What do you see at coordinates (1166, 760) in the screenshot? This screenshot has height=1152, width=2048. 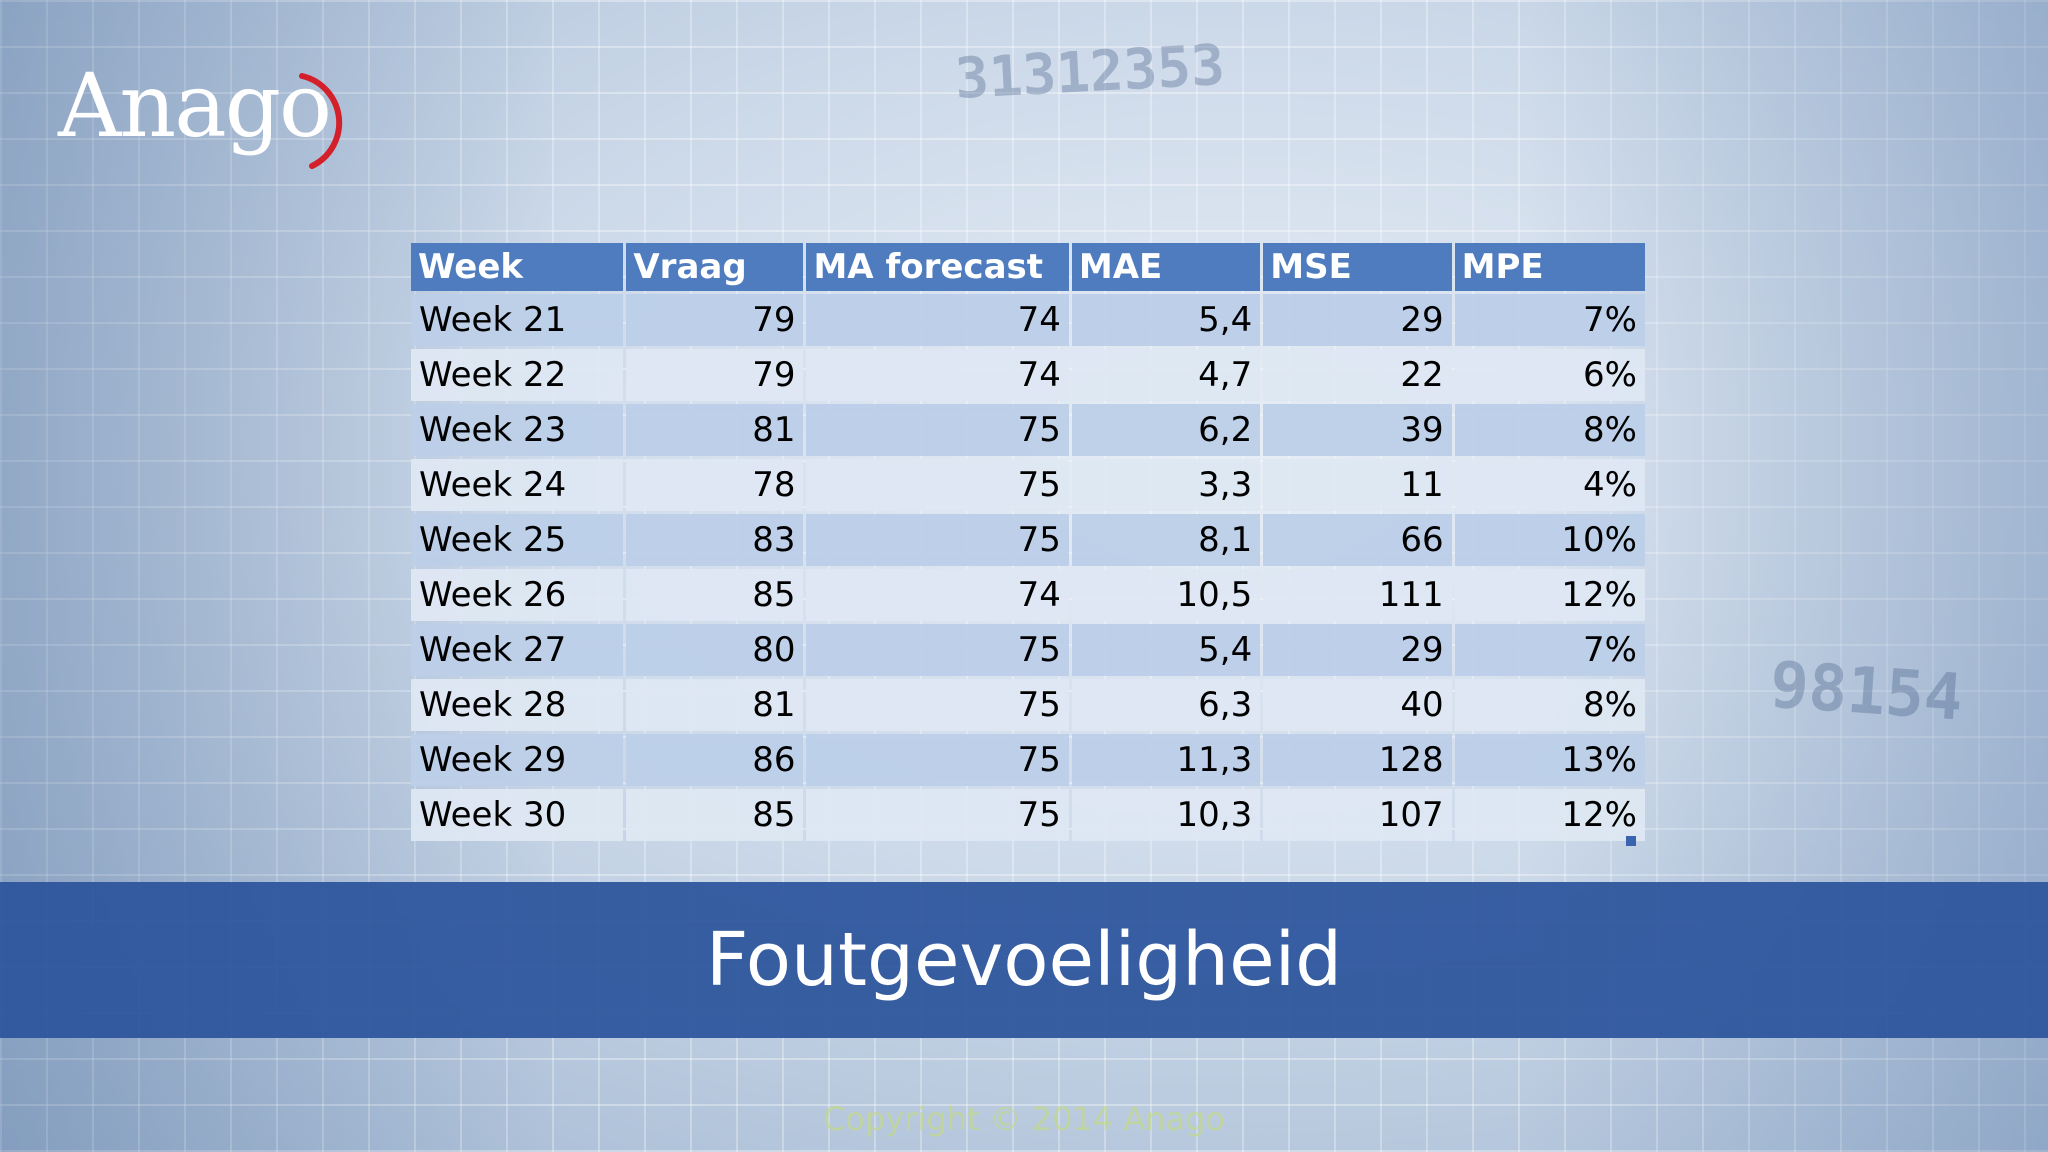 I see `cell-mae: 11,3` at bounding box center [1166, 760].